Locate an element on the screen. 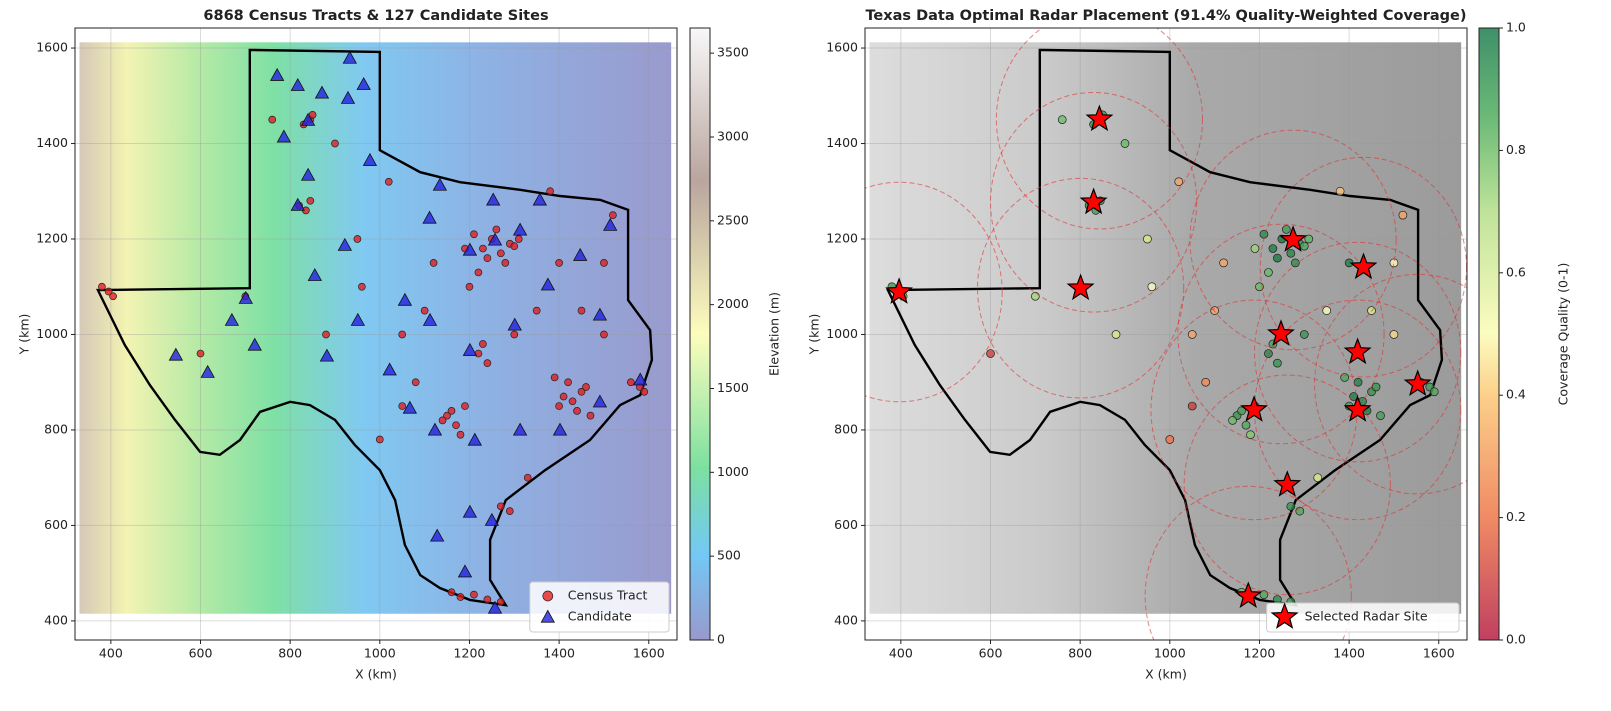  y-tick-label: 800 is located at coordinates (846, 428).